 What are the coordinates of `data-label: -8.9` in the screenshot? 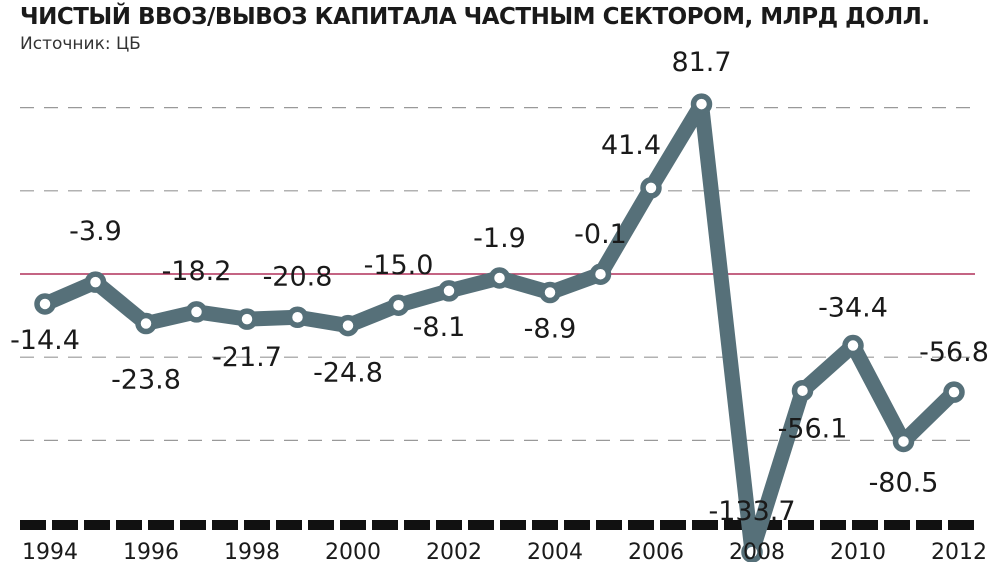 It's located at (550, 329).